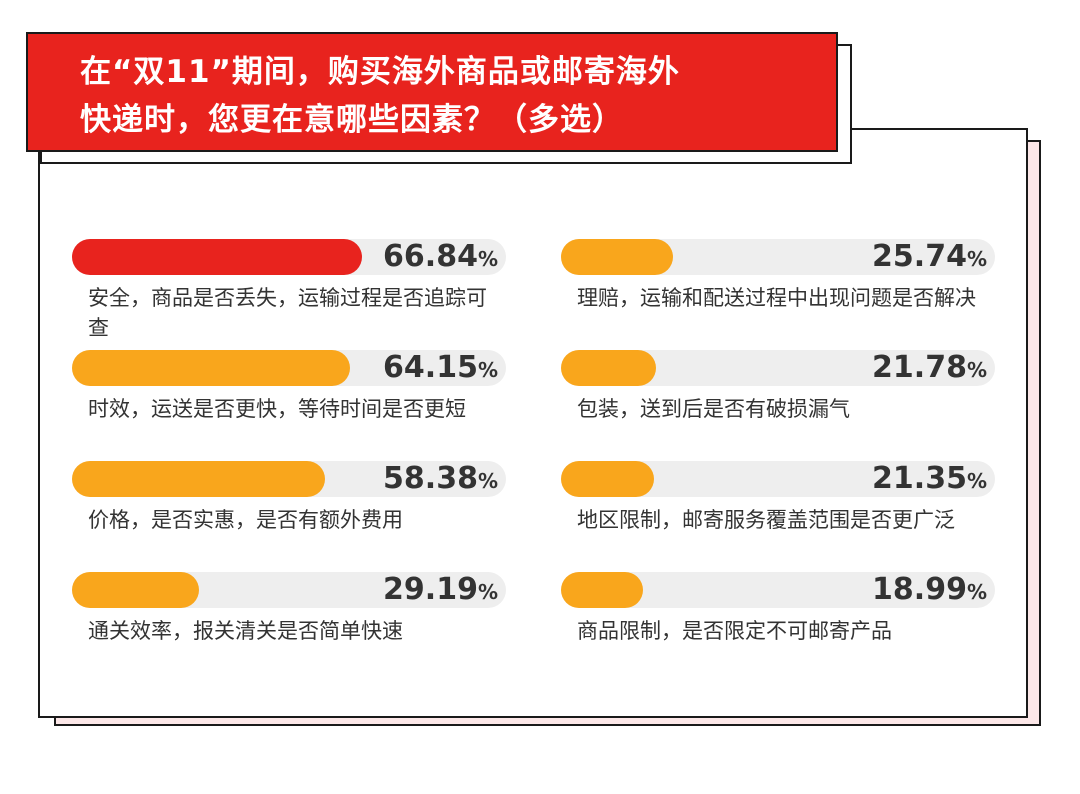 This screenshot has height=794, width=1080. I want to click on bar-track: 66.84%, so click(289, 257).